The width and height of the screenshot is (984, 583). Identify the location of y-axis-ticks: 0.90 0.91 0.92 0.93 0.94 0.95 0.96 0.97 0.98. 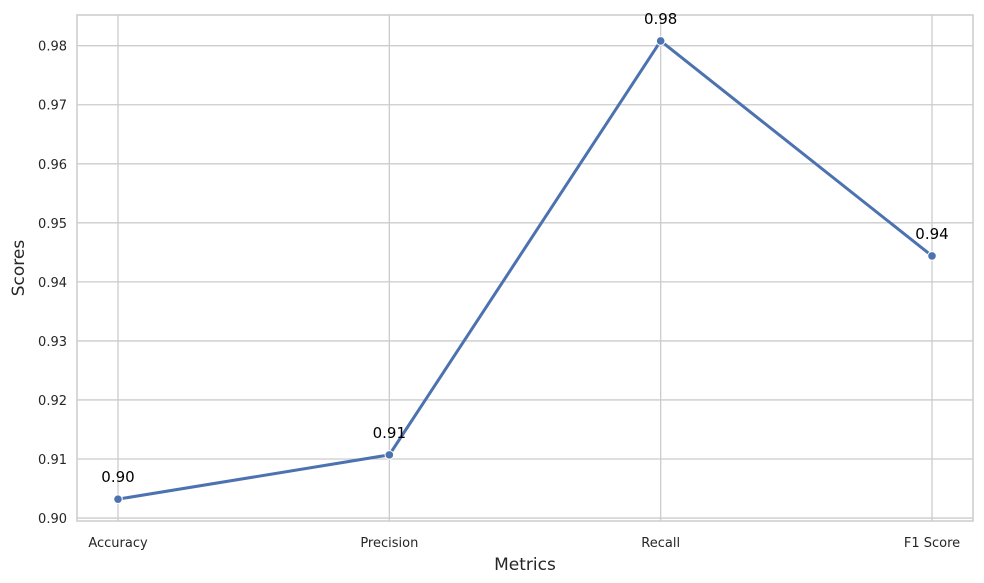
(52, 283).